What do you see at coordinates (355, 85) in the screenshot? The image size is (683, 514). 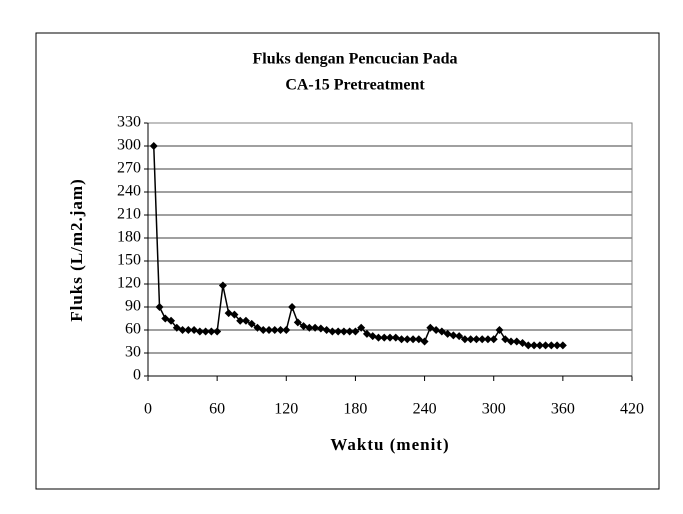 I see `chart-title: CA-15 Pretreatment` at bounding box center [355, 85].